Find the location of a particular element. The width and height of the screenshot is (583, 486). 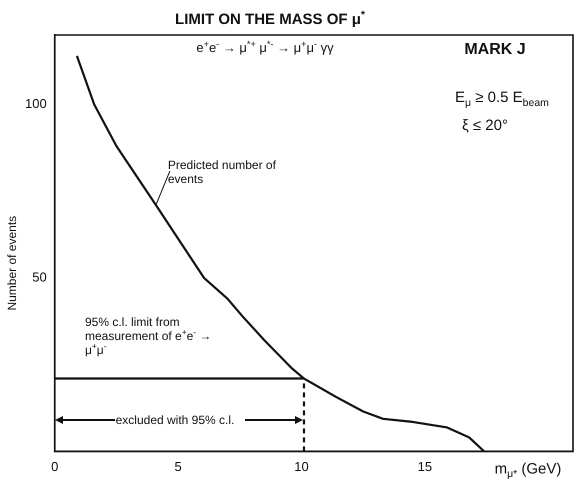

text: e+e- → μ*+ μ*- → μ+μ- γγ is located at coordinates (265, 46).